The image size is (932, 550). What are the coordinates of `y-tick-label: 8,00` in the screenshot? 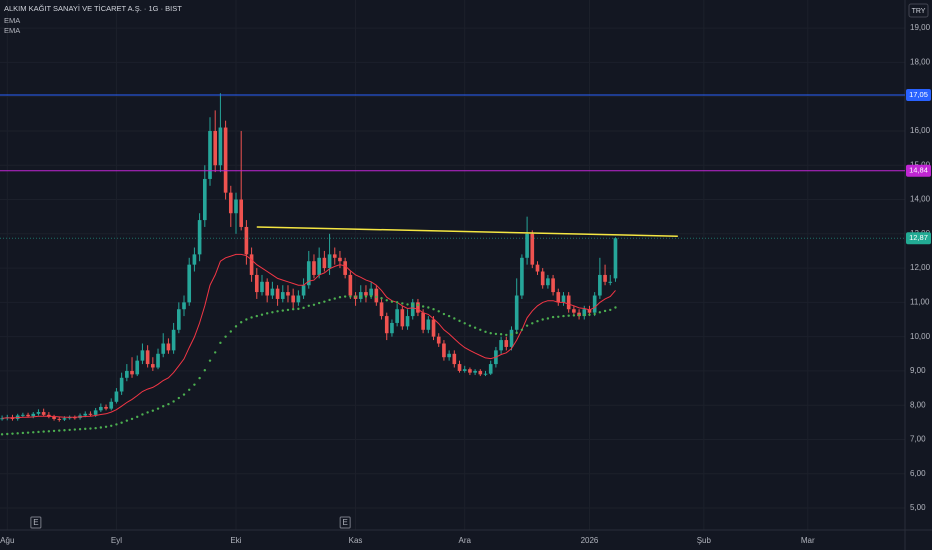 It's located at (918, 404).